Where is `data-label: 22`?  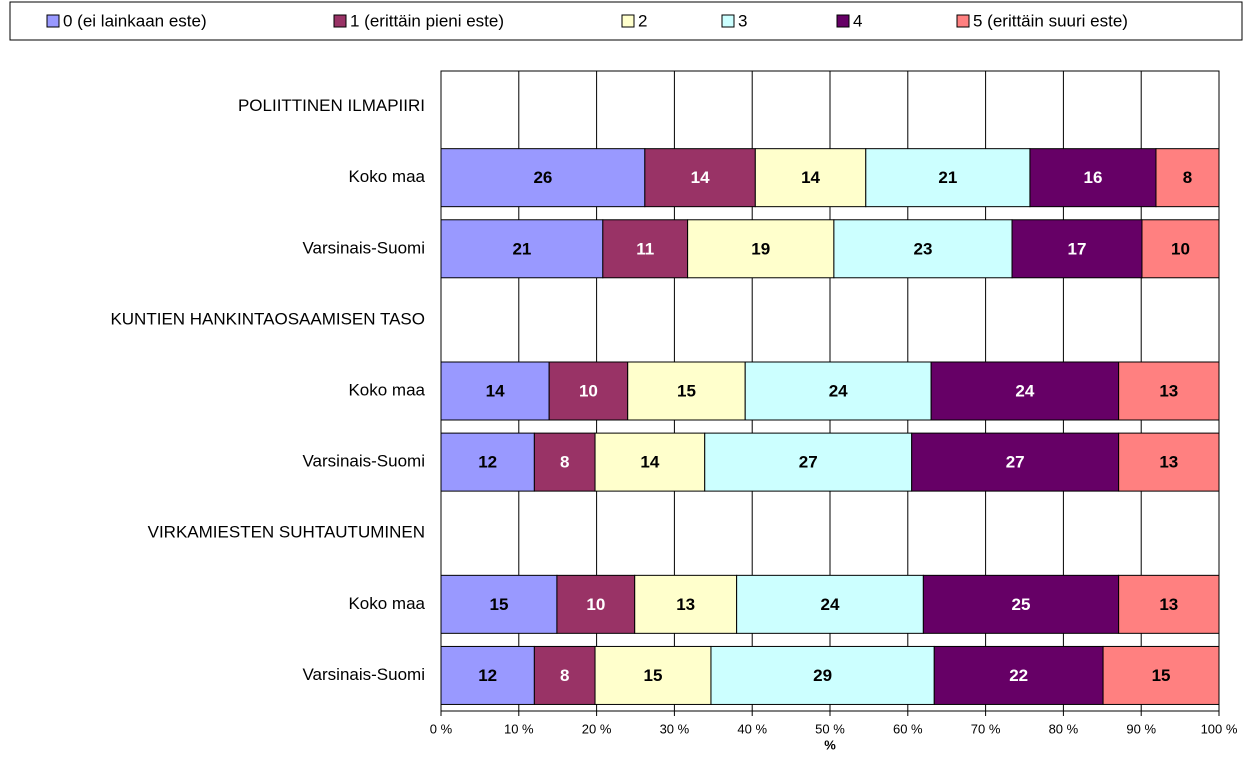
data-label: 22 is located at coordinates (1018, 675).